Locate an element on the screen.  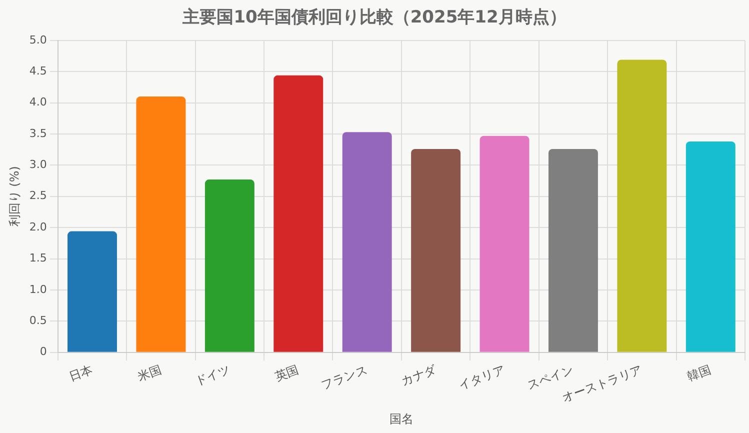
x-tick-label: 日本 is located at coordinates (80, 373).